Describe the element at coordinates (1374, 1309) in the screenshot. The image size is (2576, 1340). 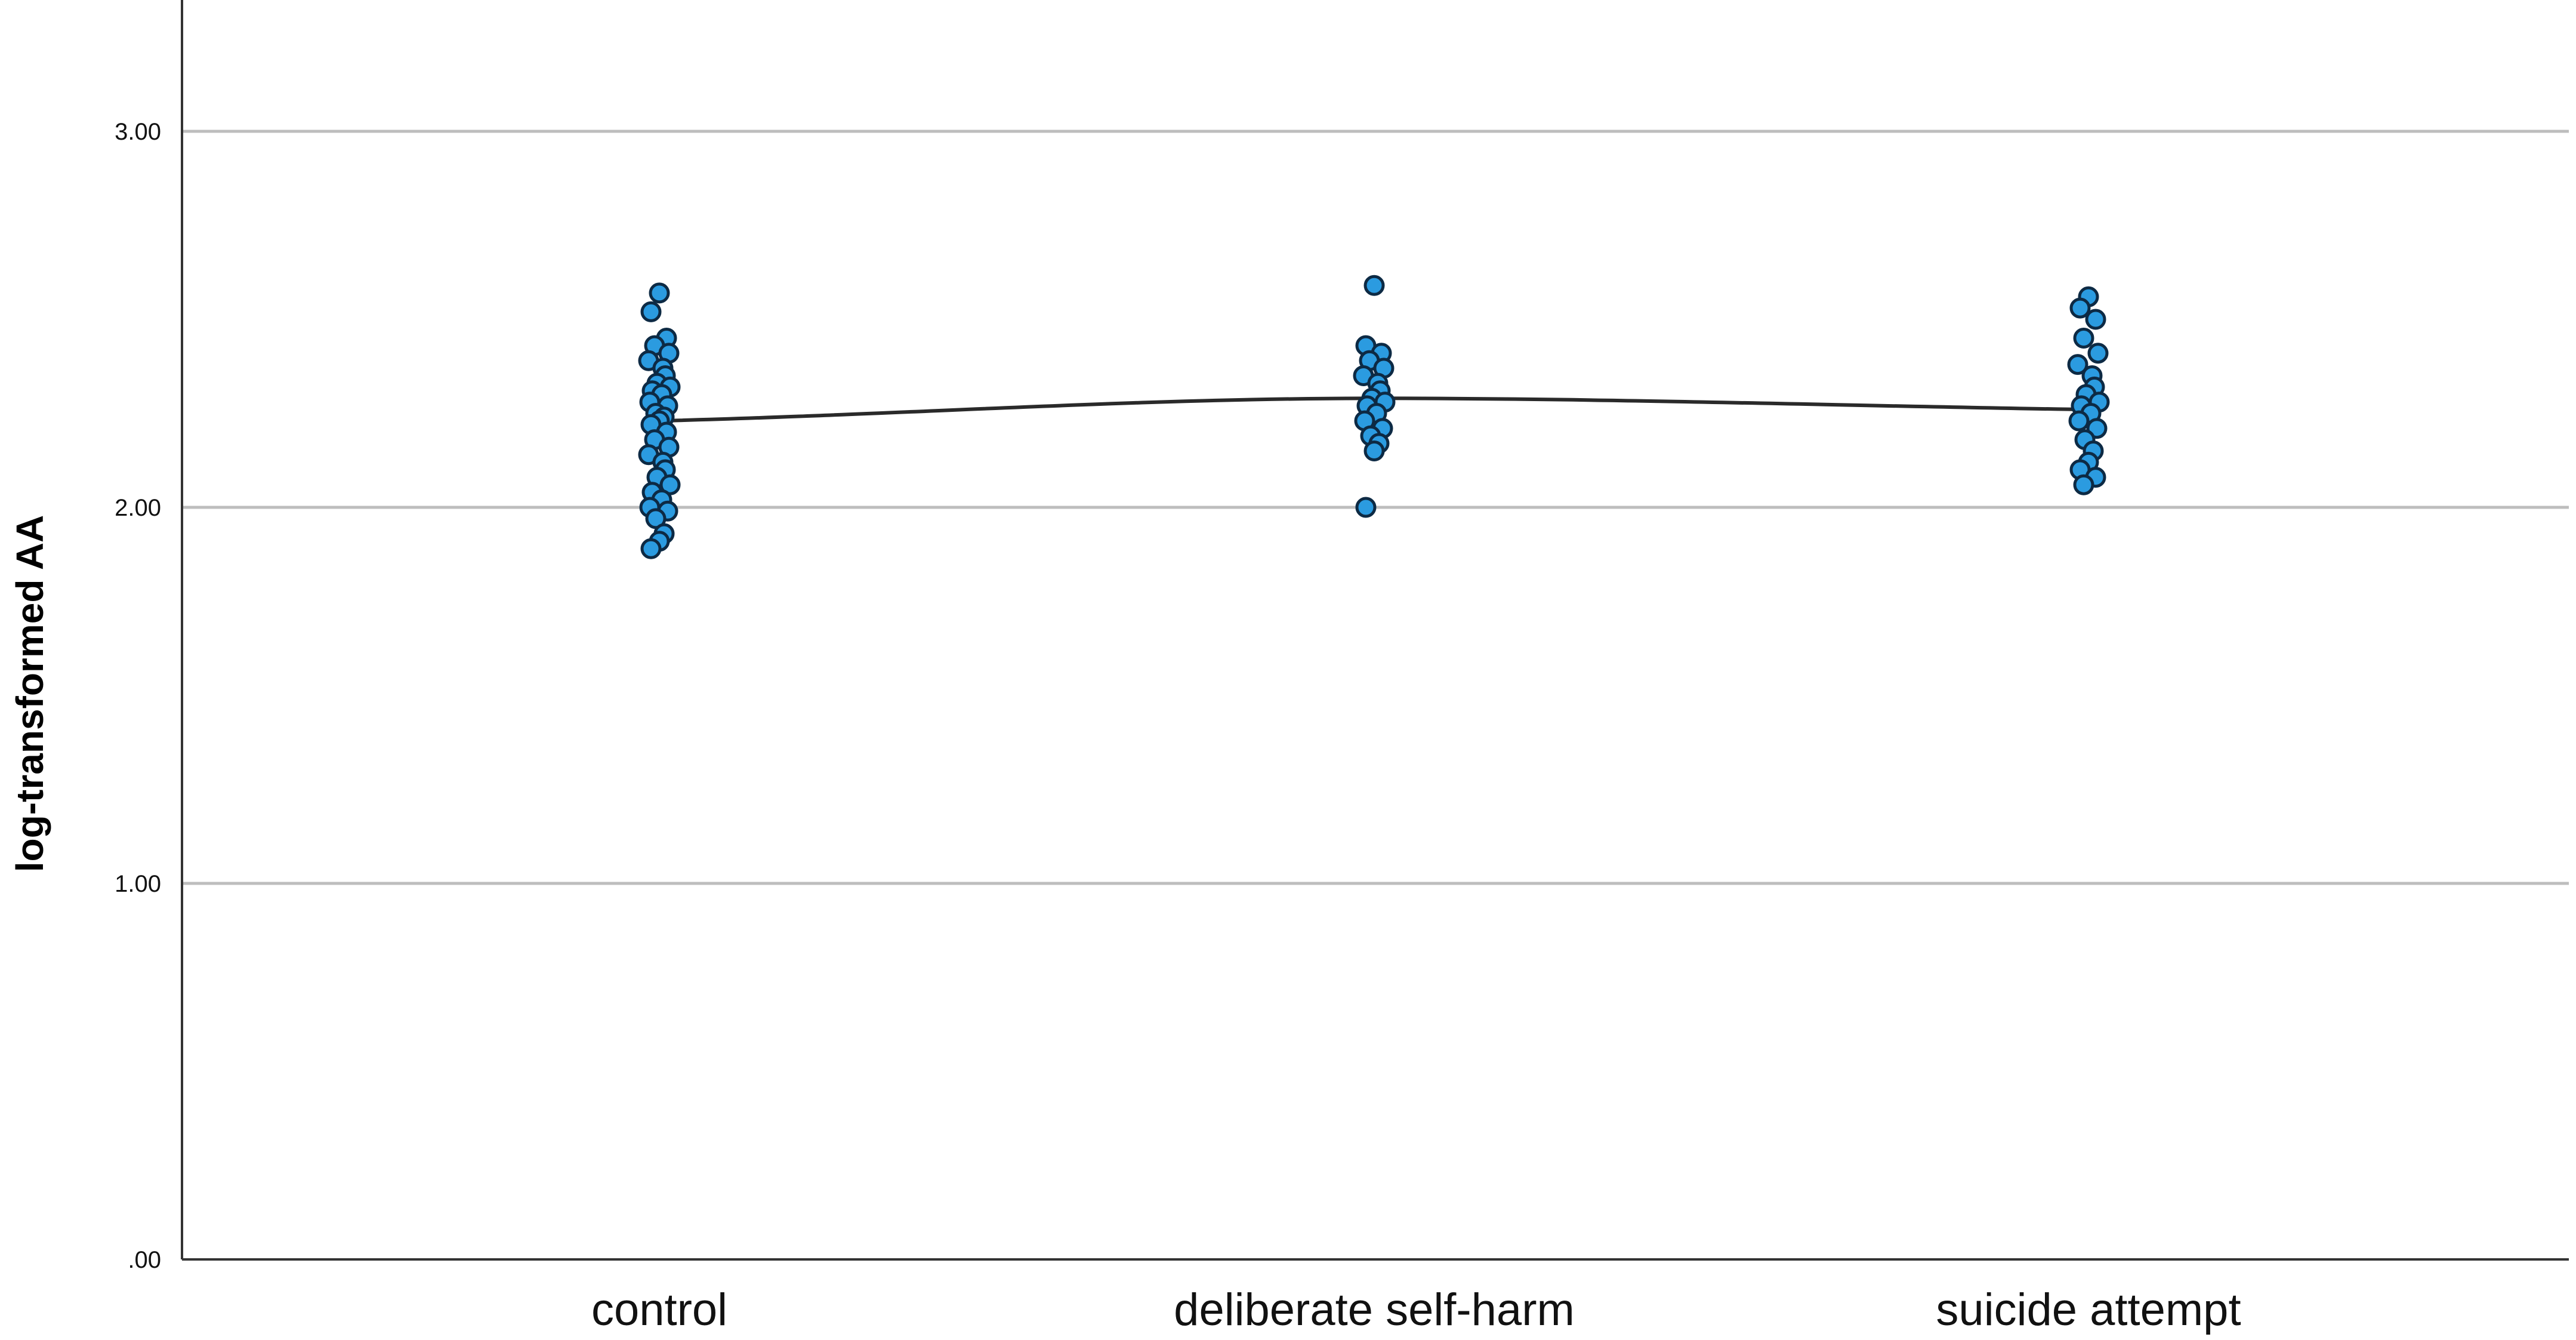
I see `x-category-label: deliberate self-harm` at that location.